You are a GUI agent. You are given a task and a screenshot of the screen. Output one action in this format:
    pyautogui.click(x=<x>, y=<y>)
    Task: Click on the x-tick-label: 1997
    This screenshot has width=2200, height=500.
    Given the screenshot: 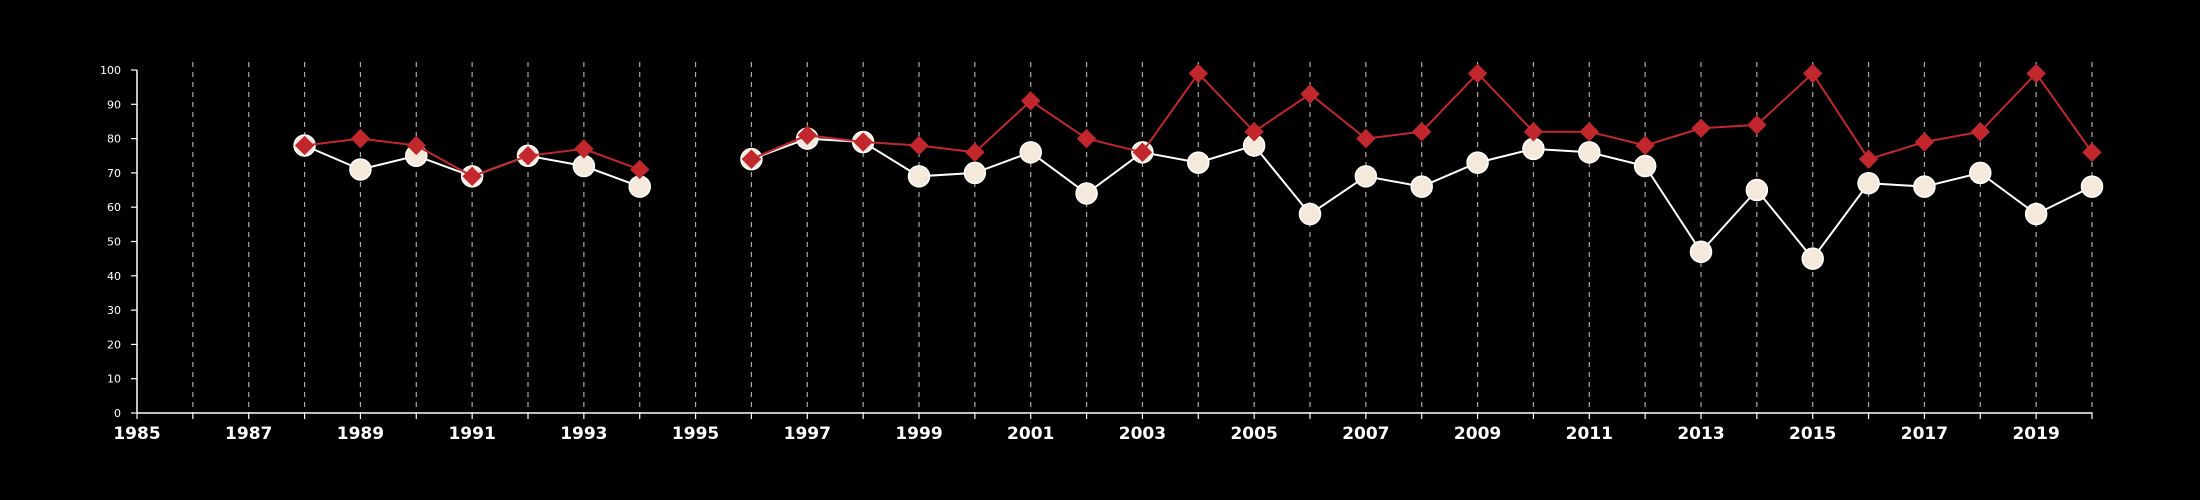 What is the action you would take?
    pyautogui.click(x=807, y=434)
    